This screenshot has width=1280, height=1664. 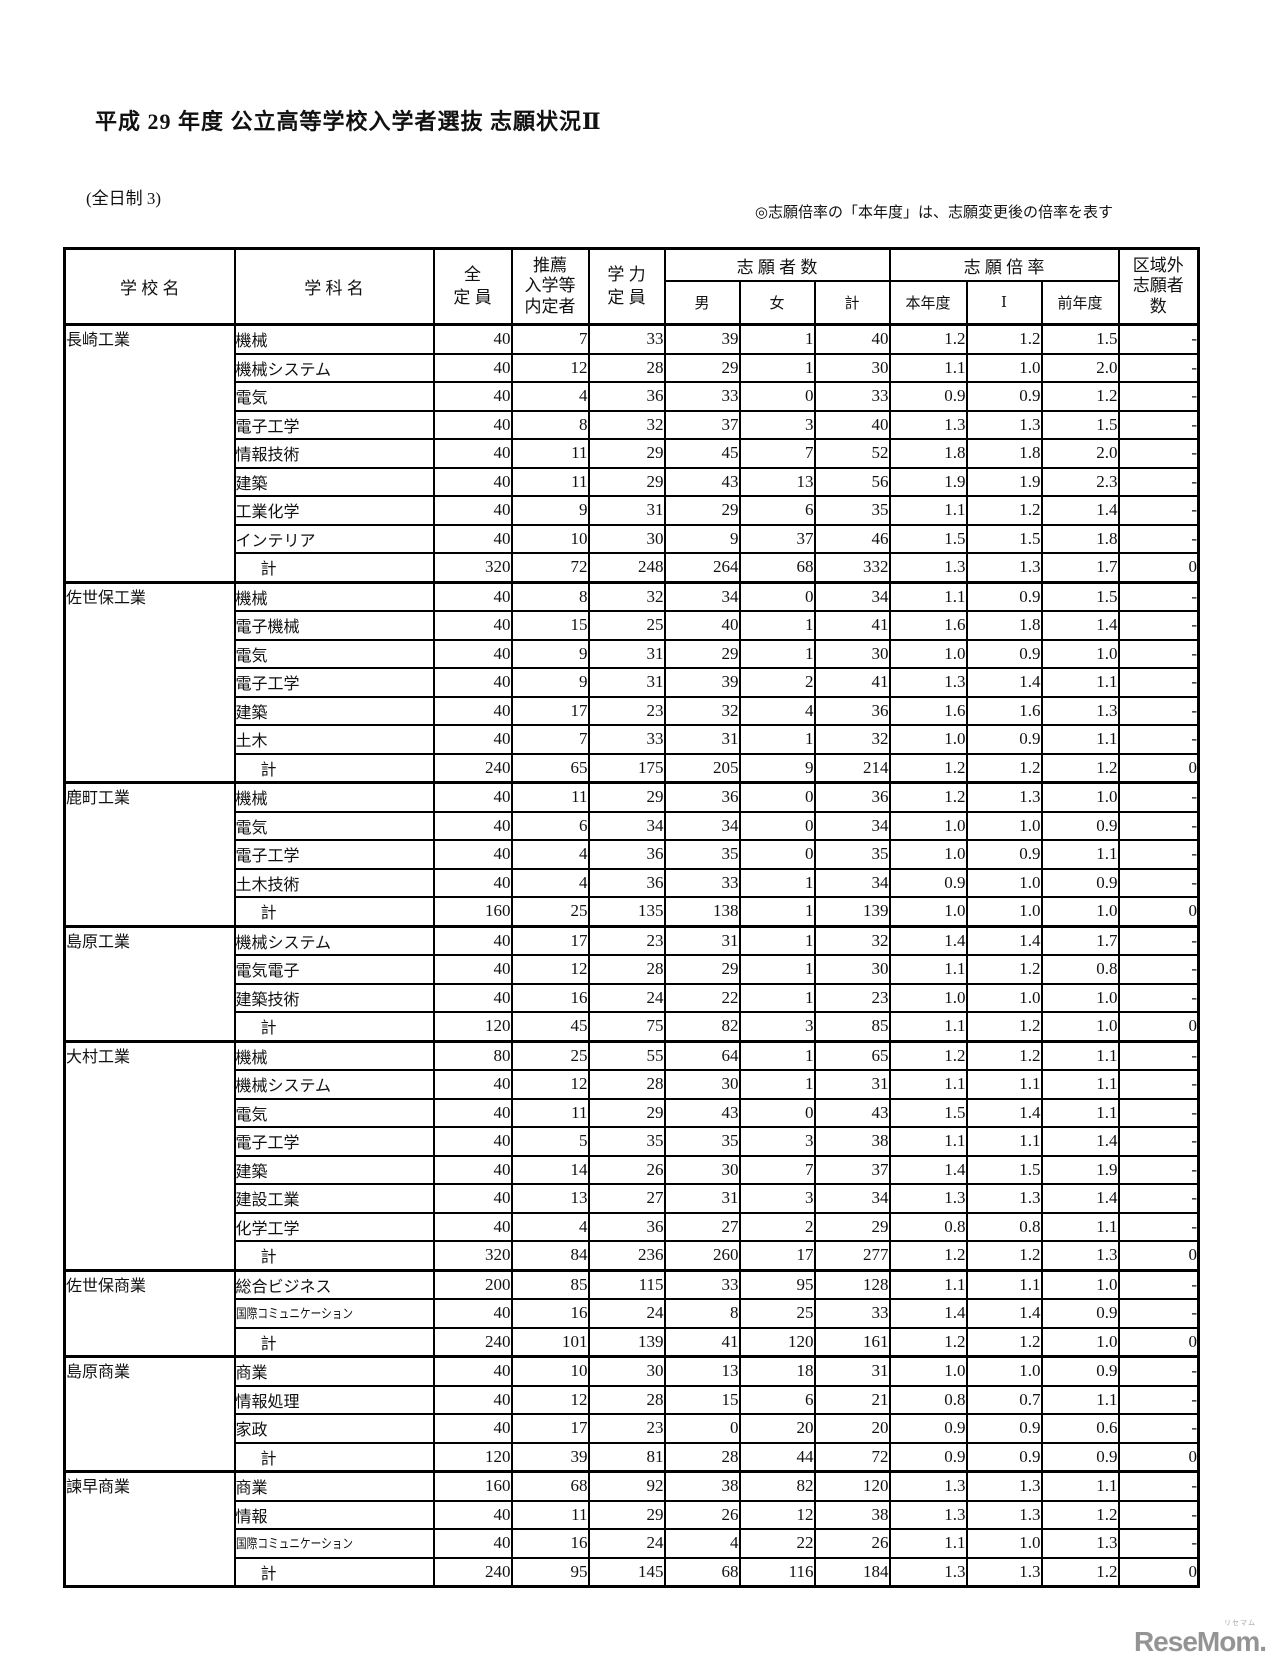 I want to click on academic-capacity-cell: 92, so click(x=626, y=1486).